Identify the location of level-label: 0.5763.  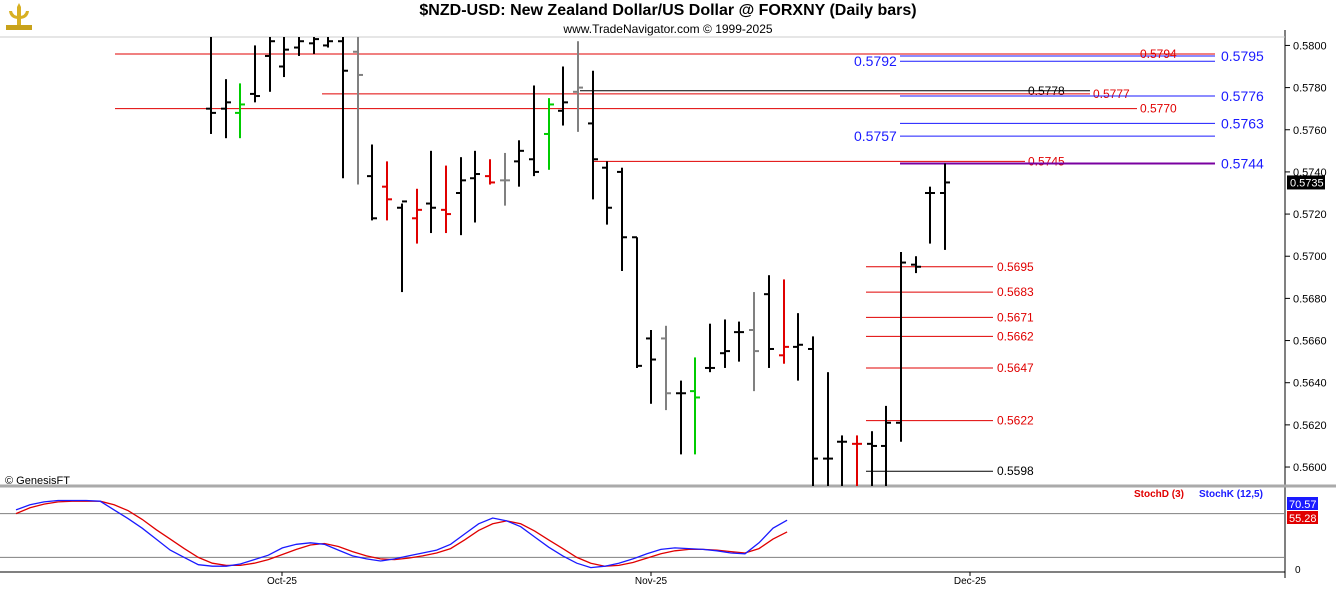
(1242, 123).